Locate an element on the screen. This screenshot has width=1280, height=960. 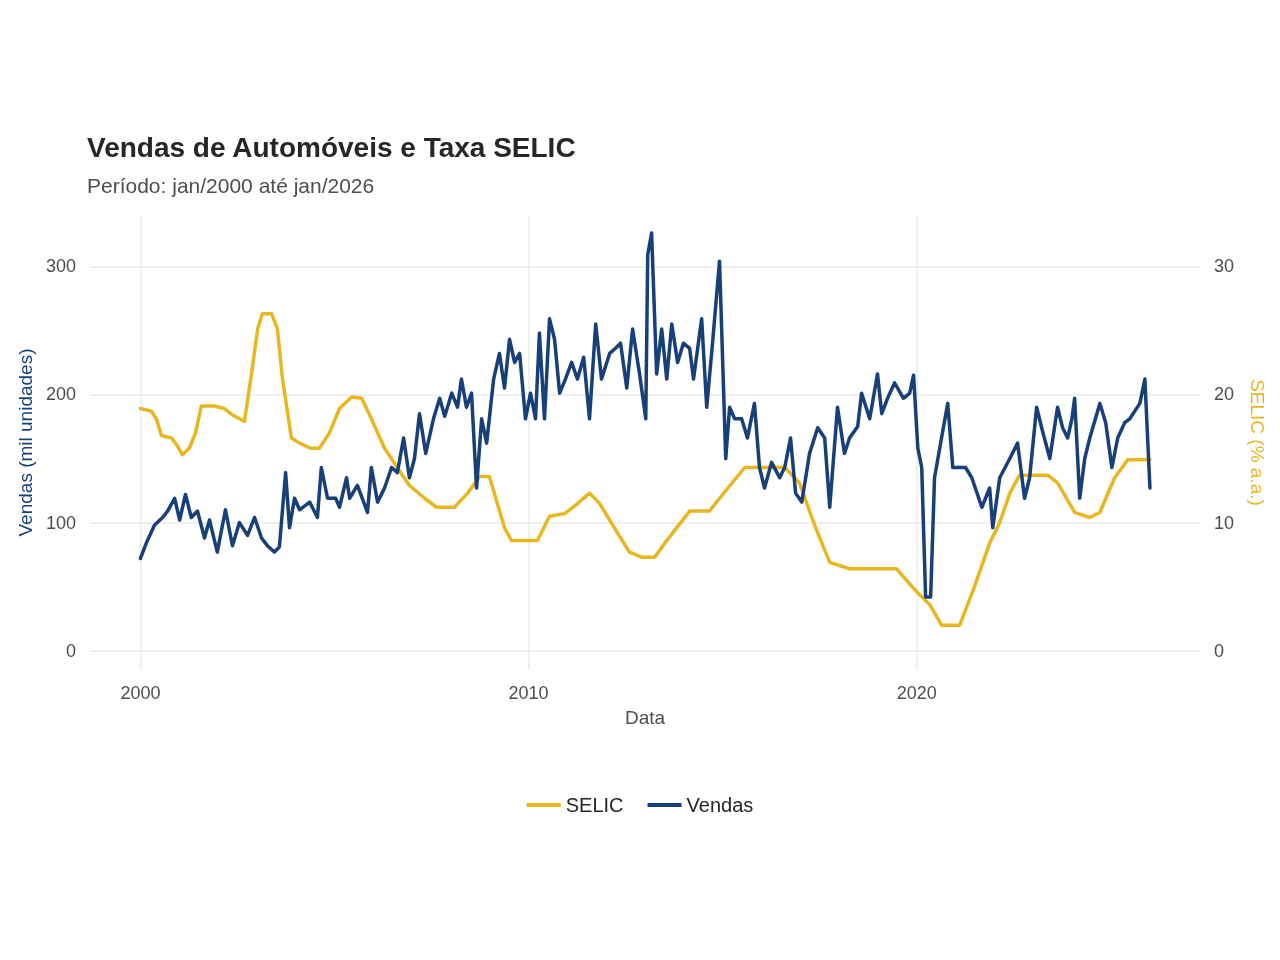
x-tick-label: 2010 is located at coordinates (528, 693).